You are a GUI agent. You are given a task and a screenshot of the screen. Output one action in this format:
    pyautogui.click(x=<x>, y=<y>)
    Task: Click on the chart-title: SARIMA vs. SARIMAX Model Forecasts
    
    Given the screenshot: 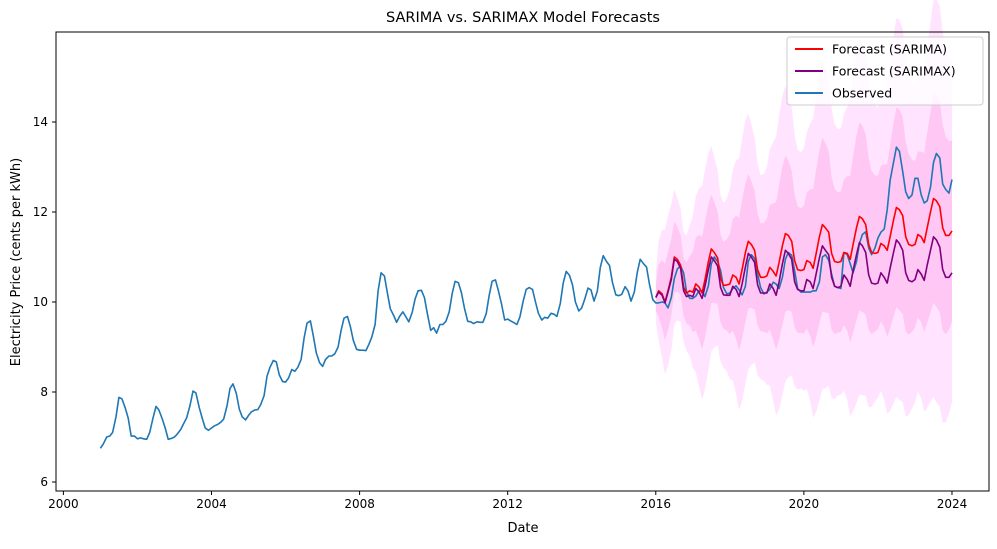 What is the action you would take?
    pyautogui.click(x=523, y=18)
    